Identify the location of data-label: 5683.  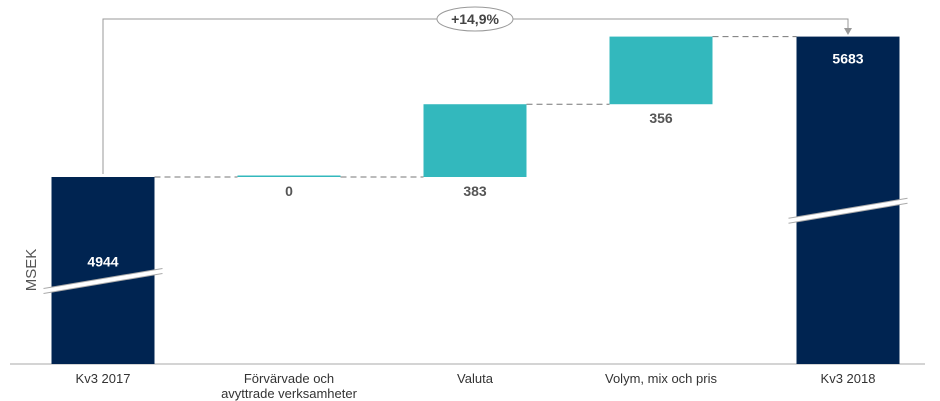
(847, 59).